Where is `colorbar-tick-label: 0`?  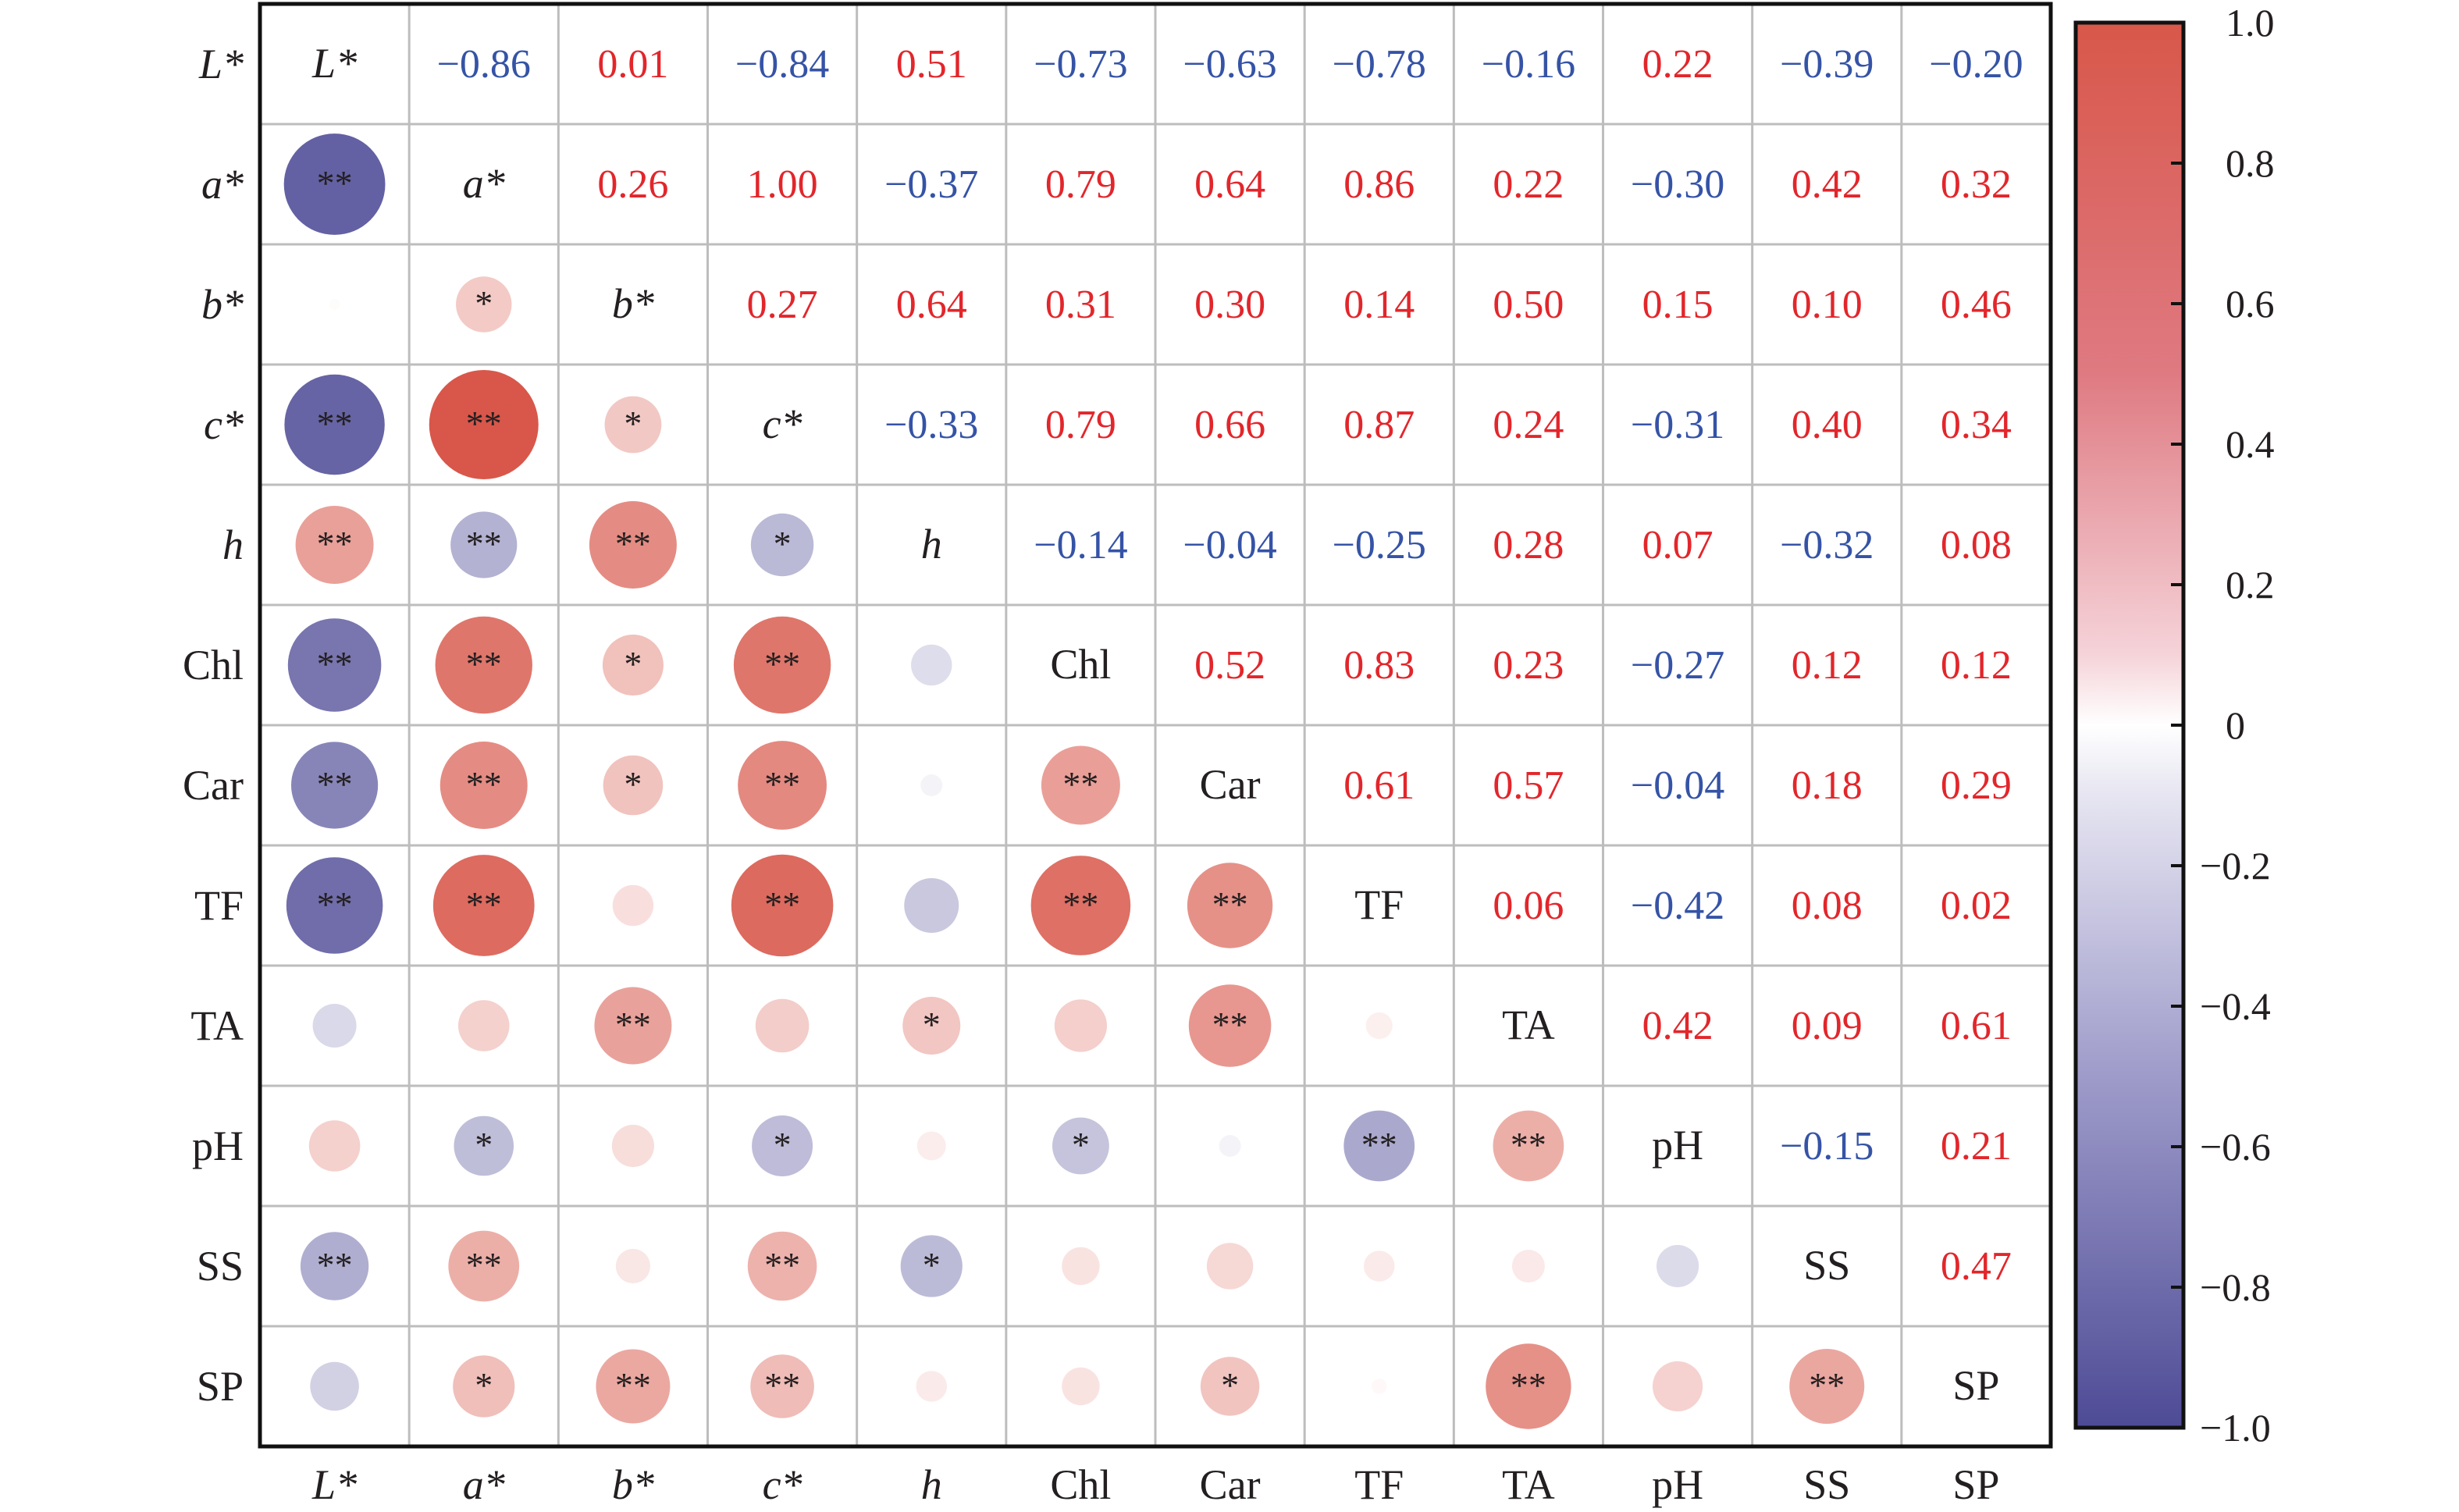 colorbar-tick-label: 0 is located at coordinates (2236, 725).